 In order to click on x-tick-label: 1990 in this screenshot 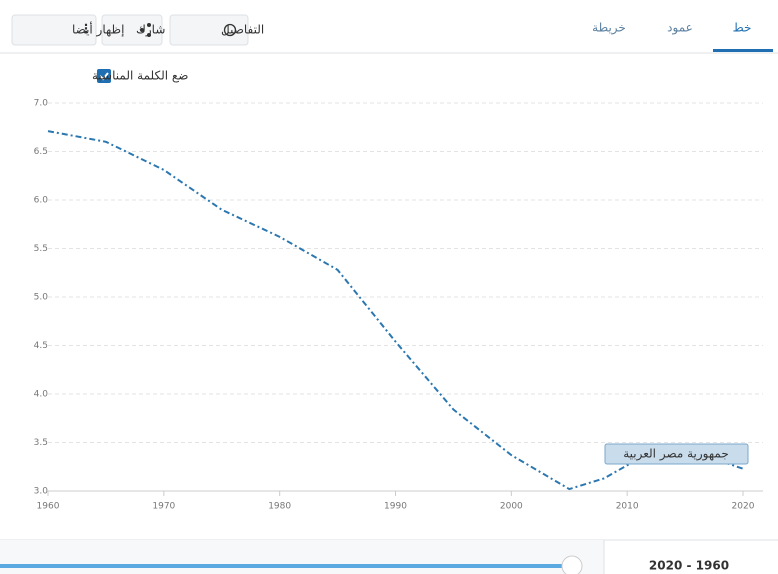, I will do `click(395, 507)`.